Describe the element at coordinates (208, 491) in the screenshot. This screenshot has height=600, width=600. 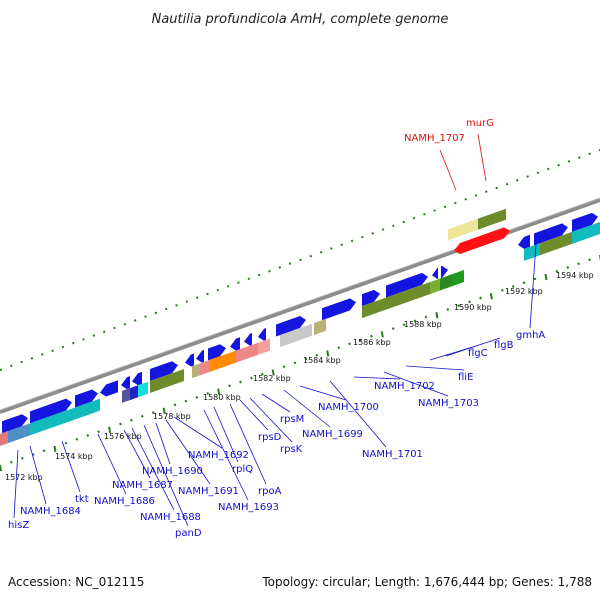
I see `gene-label: NAMH_1691` at that location.